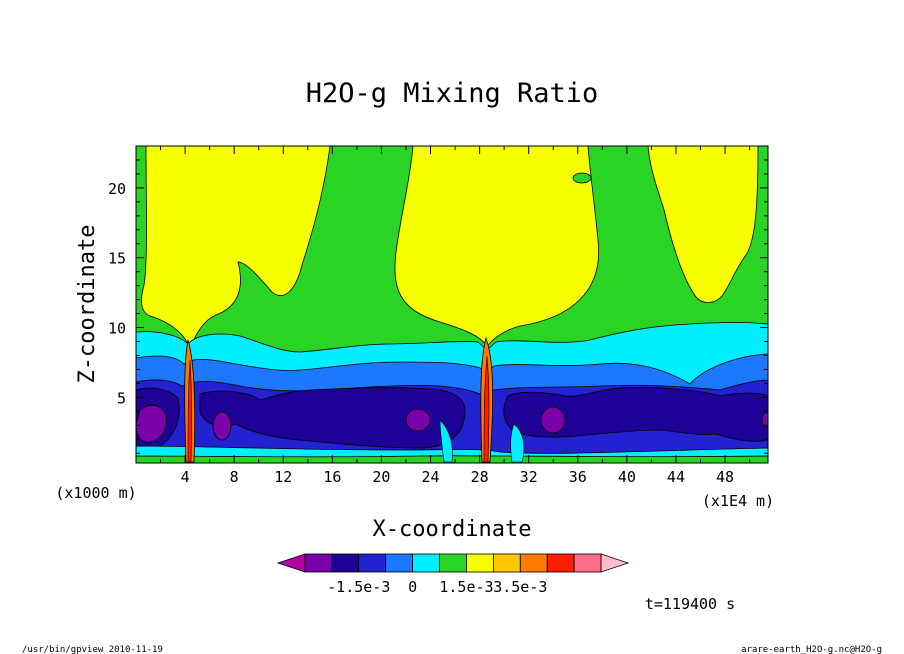 This screenshot has width=904, height=654. Describe the element at coordinates (452, 529) in the screenshot. I see `x-axis-label: X-coordinate` at that location.